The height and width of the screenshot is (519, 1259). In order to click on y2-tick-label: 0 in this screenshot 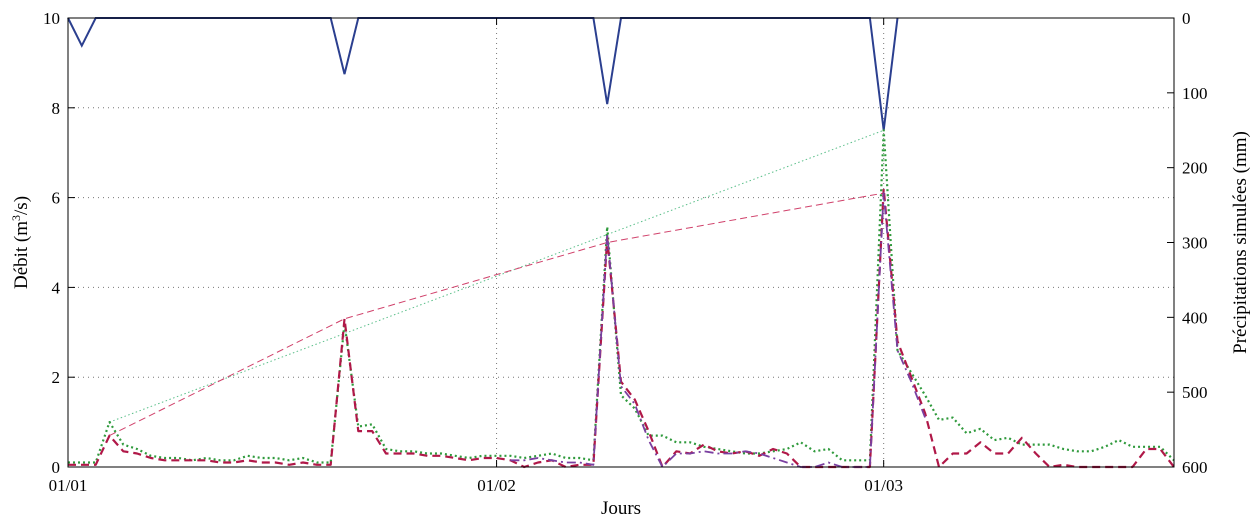, I will do `click(1186, 18)`.